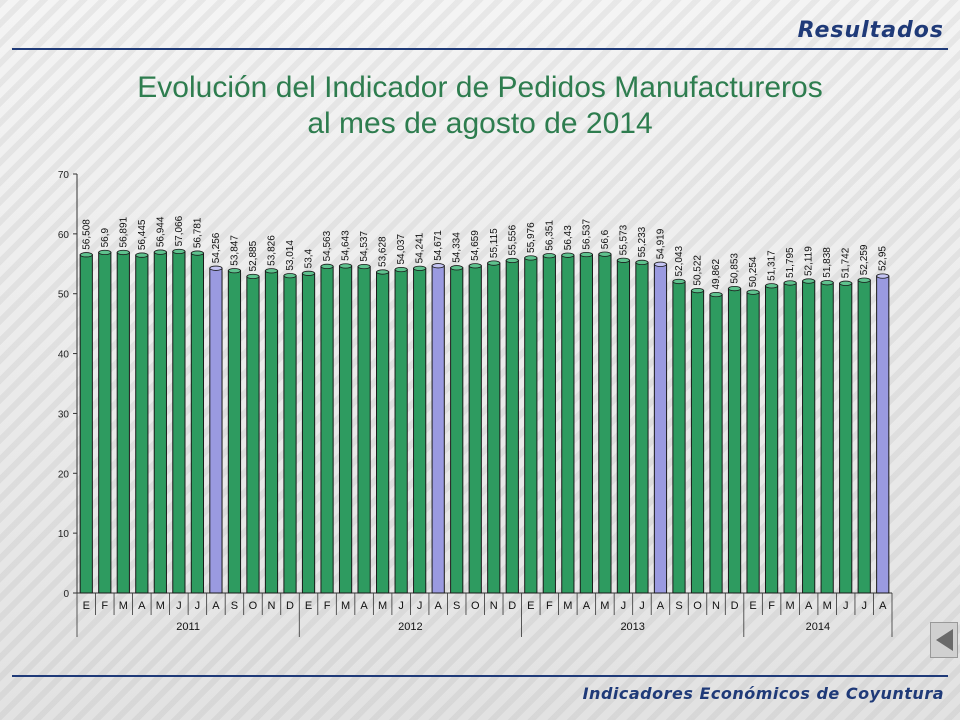 This screenshot has width=960, height=720. Describe the element at coordinates (410, 627) in the screenshot. I see `year-label: 2012` at that location.